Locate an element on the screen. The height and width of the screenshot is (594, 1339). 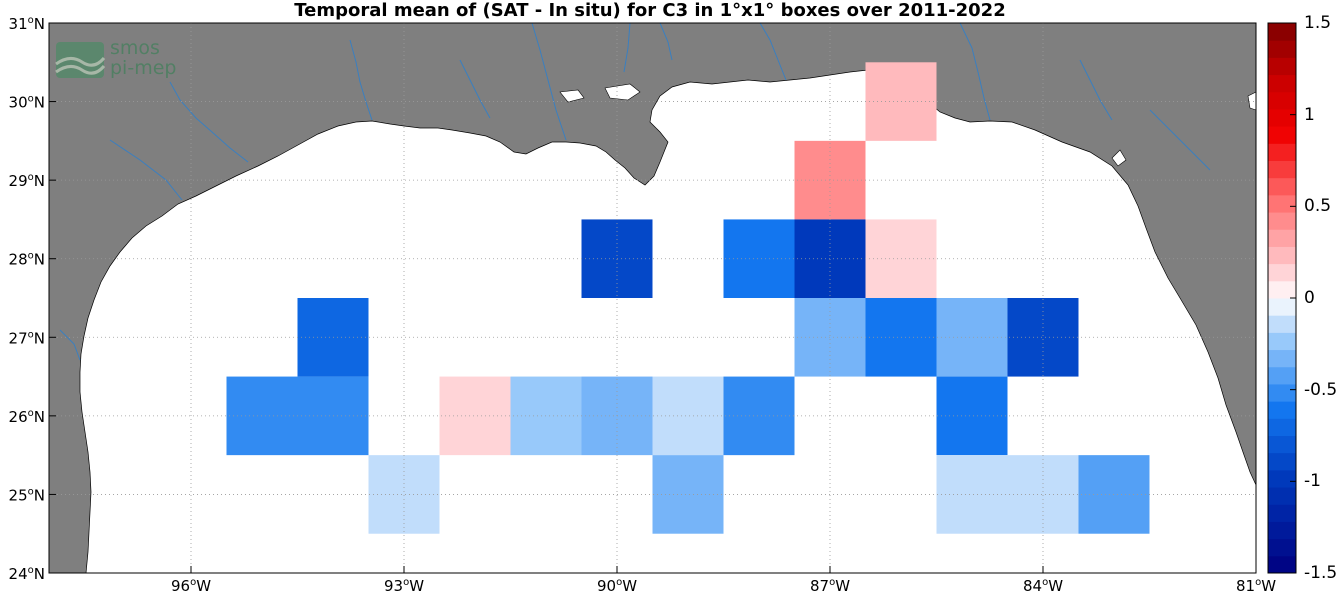
tick-label-lat: 29oN is located at coordinates (27, 181).